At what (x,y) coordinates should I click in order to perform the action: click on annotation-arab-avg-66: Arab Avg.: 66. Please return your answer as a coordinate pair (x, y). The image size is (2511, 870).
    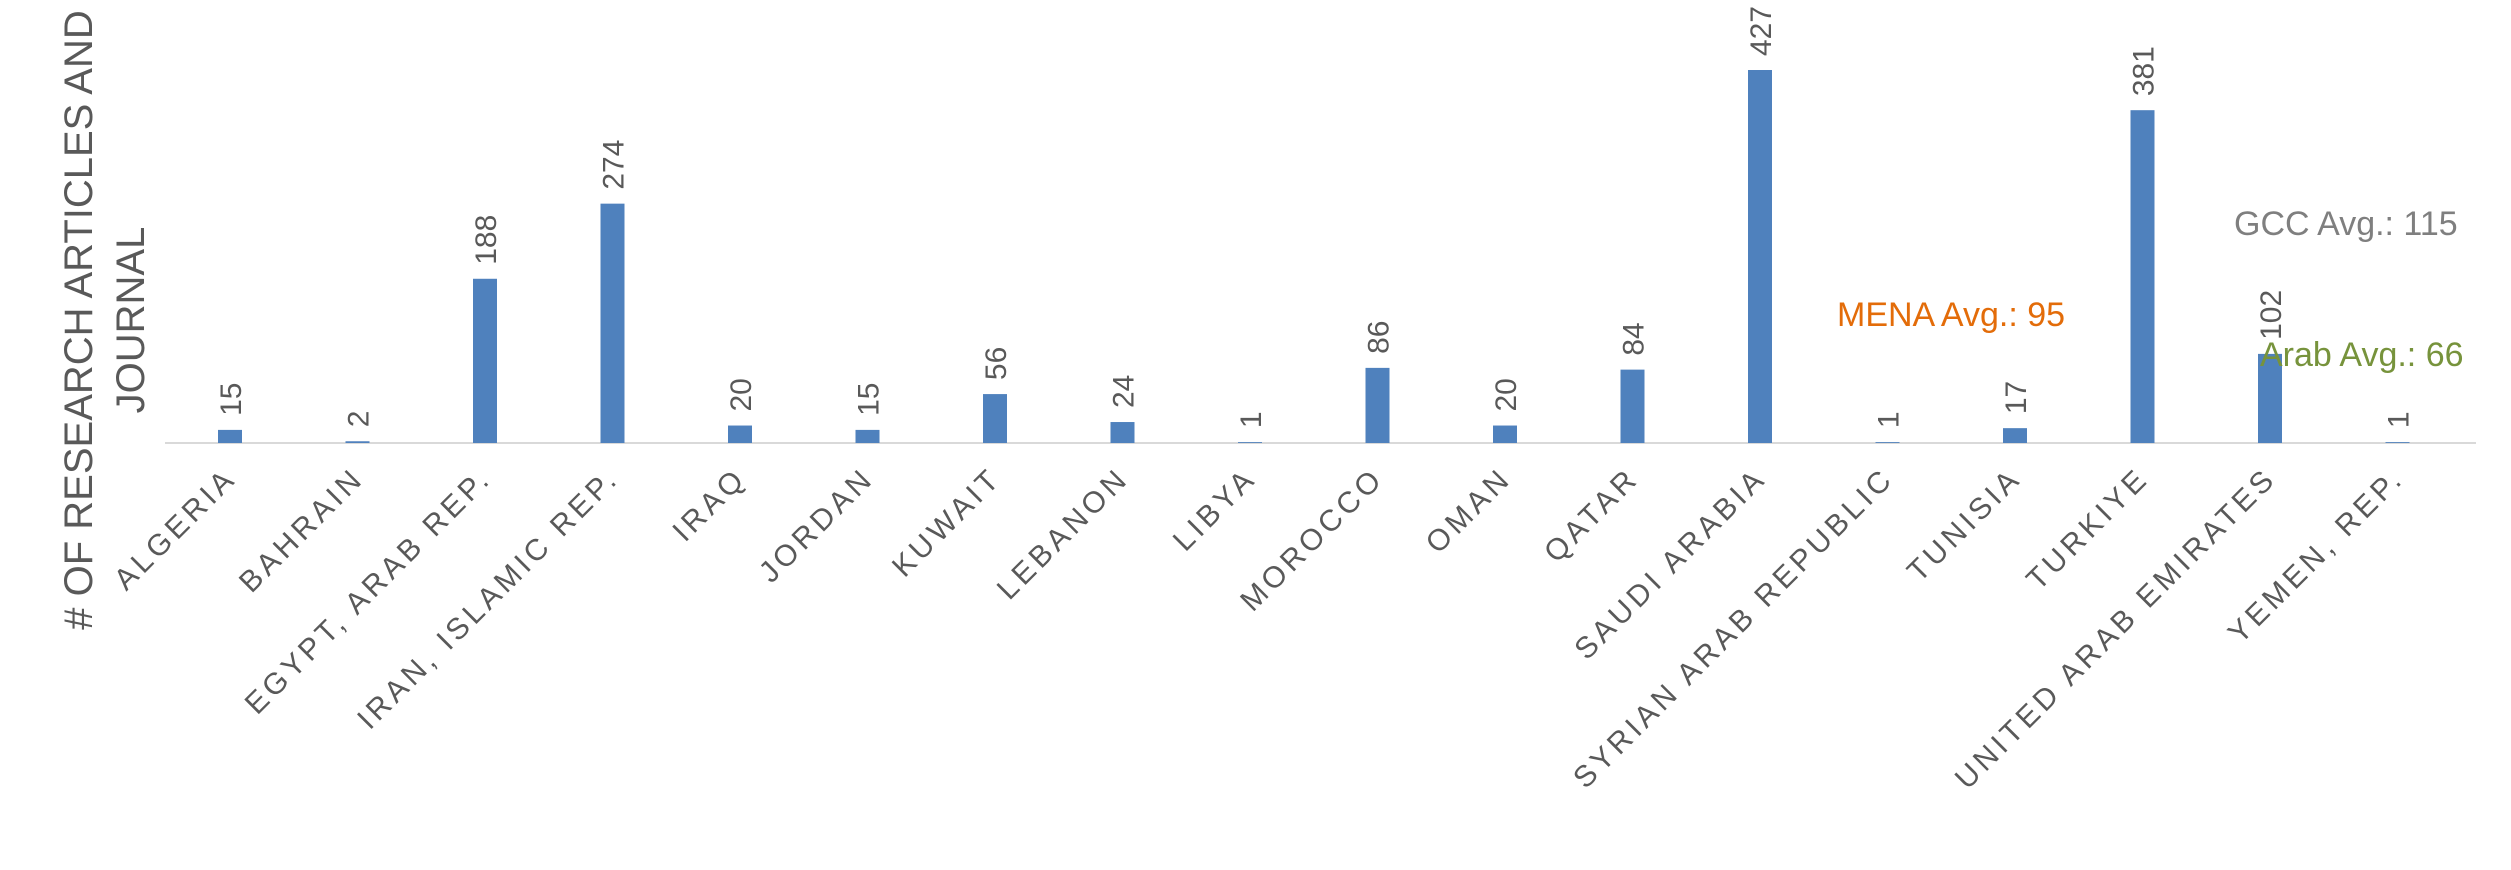
    Looking at the image, I should click on (2362, 355).